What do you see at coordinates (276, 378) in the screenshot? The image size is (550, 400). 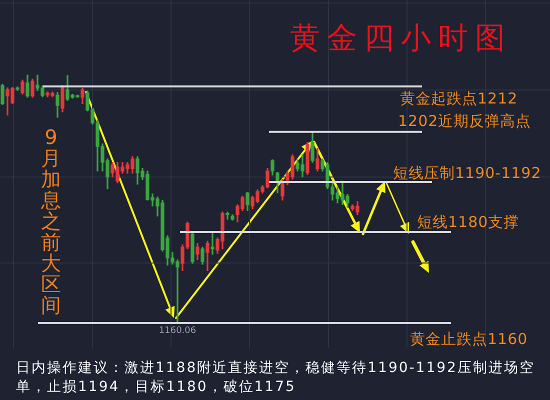 I see `text: 日内操作建议：激进1188附近直接进空，稳健等待1190-1192压制进场空单，止损1194，目标1180，破位1175` at bounding box center [276, 378].